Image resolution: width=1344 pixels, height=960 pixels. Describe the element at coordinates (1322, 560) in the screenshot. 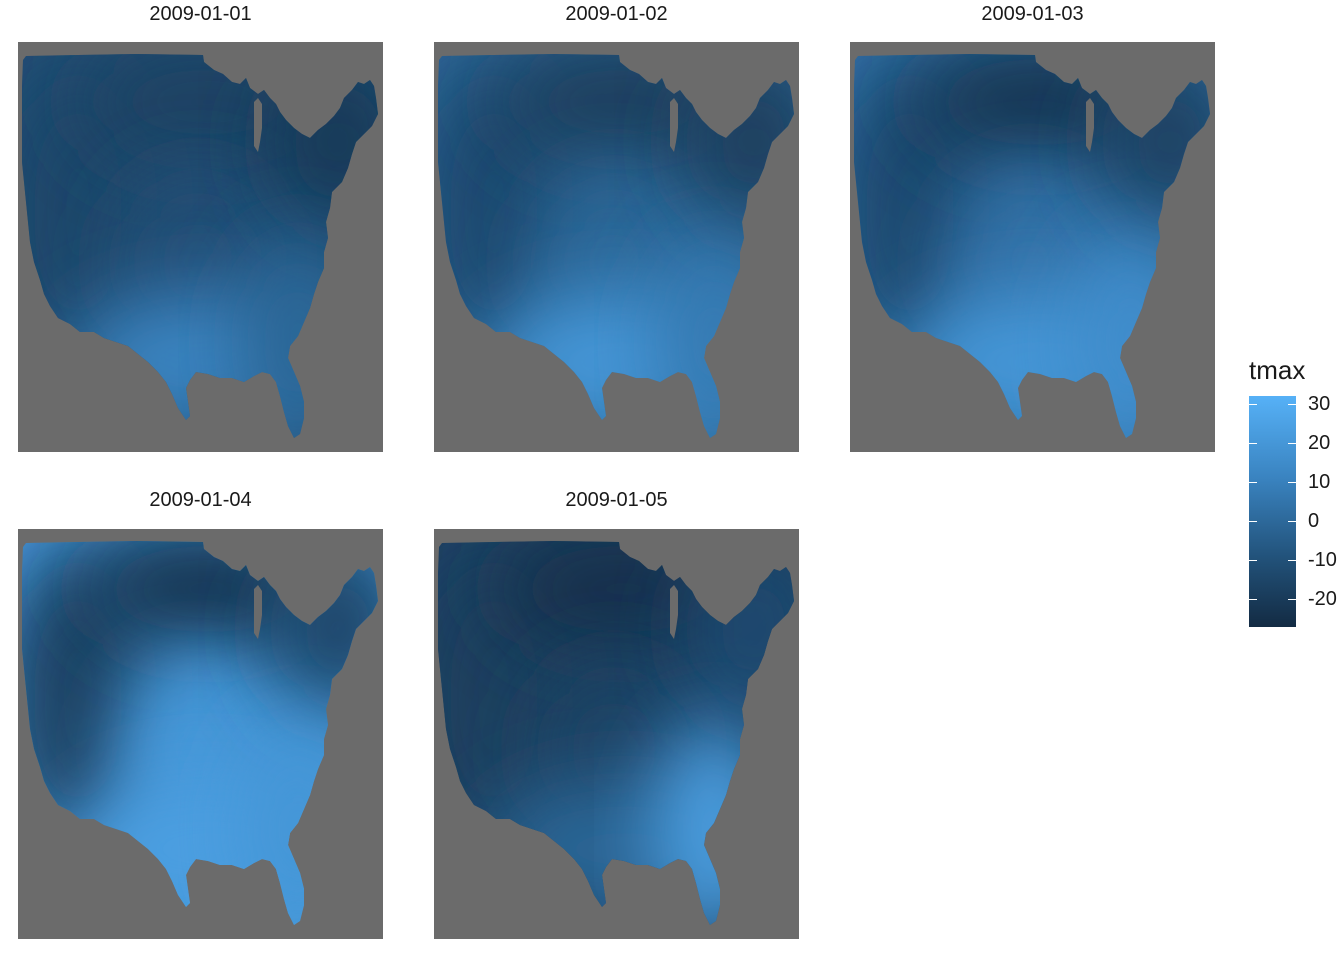

I see `legend-label: -10` at that location.